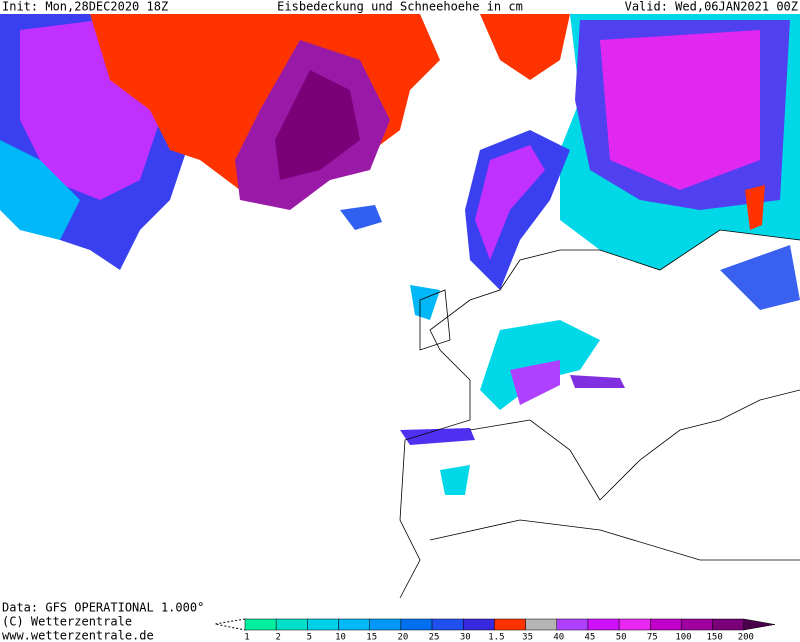  I want to click on legend-label: 10, so click(340, 637).